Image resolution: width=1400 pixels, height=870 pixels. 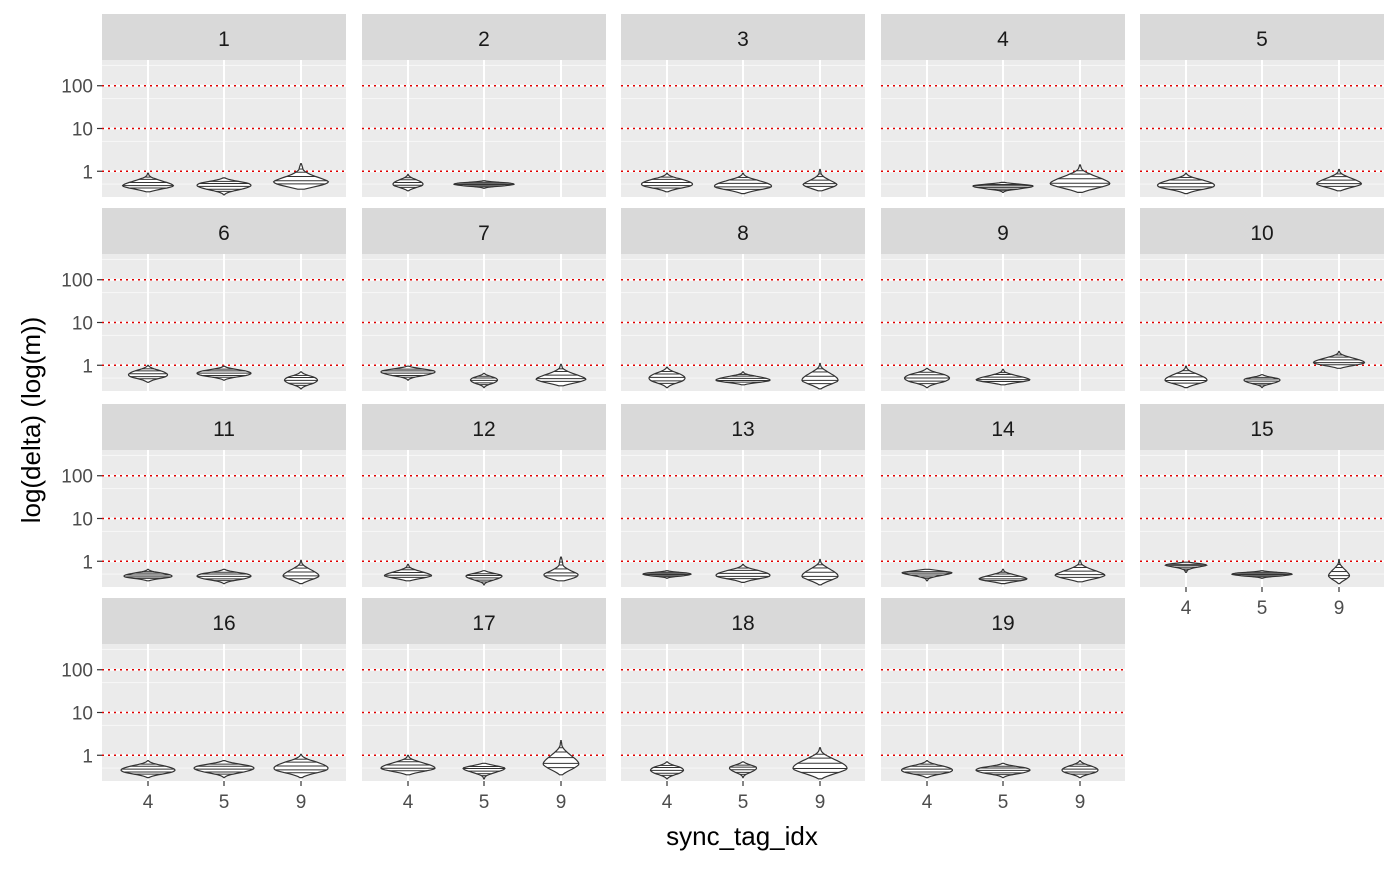 I want to click on facet-panel: 10, so click(x=1262, y=299).